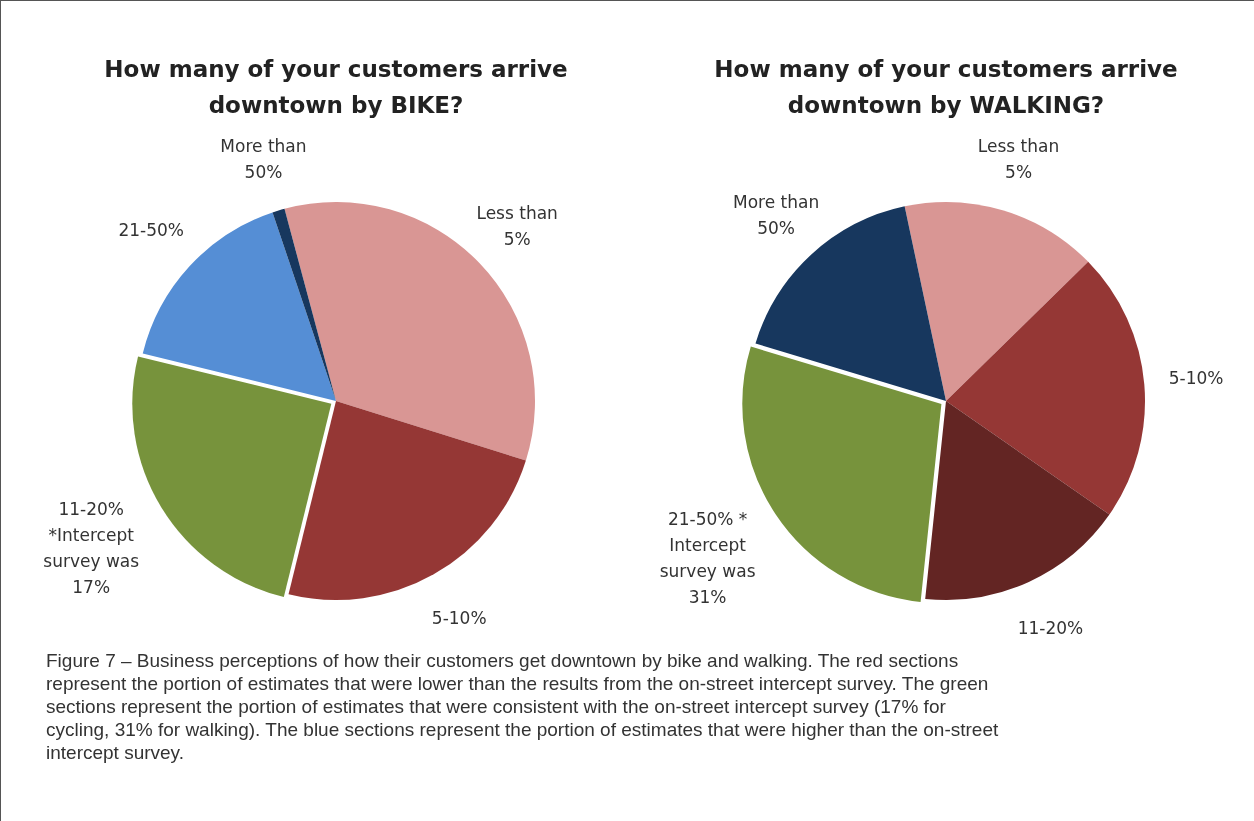 The image size is (1254, 821). I want to click on slice-label: 11-20% *Intercept survey was 17%, so click(91, 547).